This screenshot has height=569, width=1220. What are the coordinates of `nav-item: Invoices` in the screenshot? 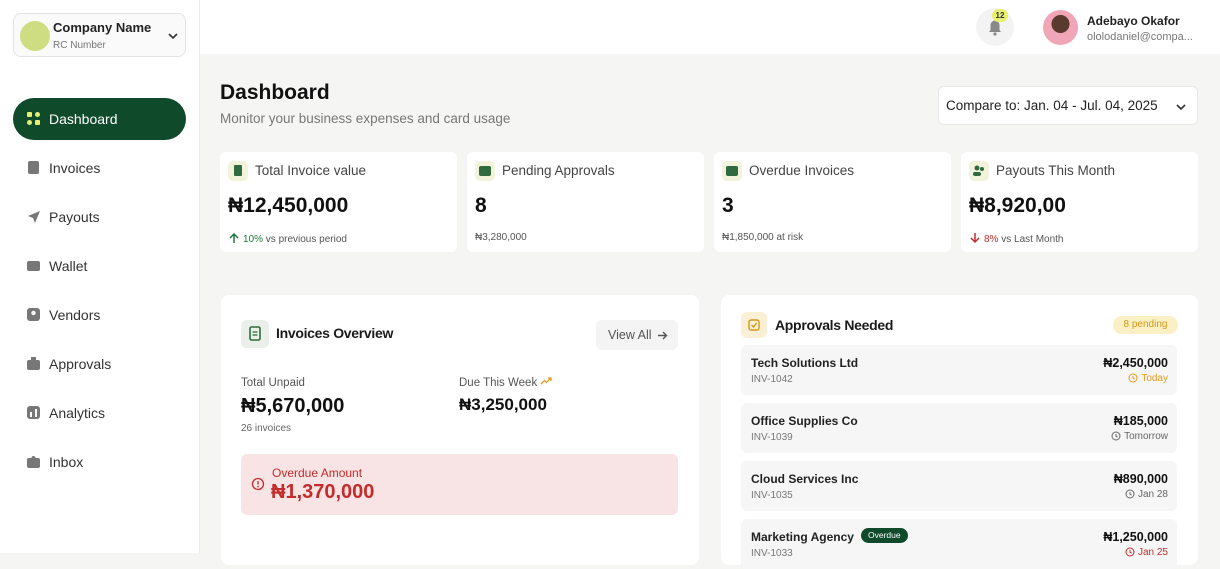 It's located at (99, 168).